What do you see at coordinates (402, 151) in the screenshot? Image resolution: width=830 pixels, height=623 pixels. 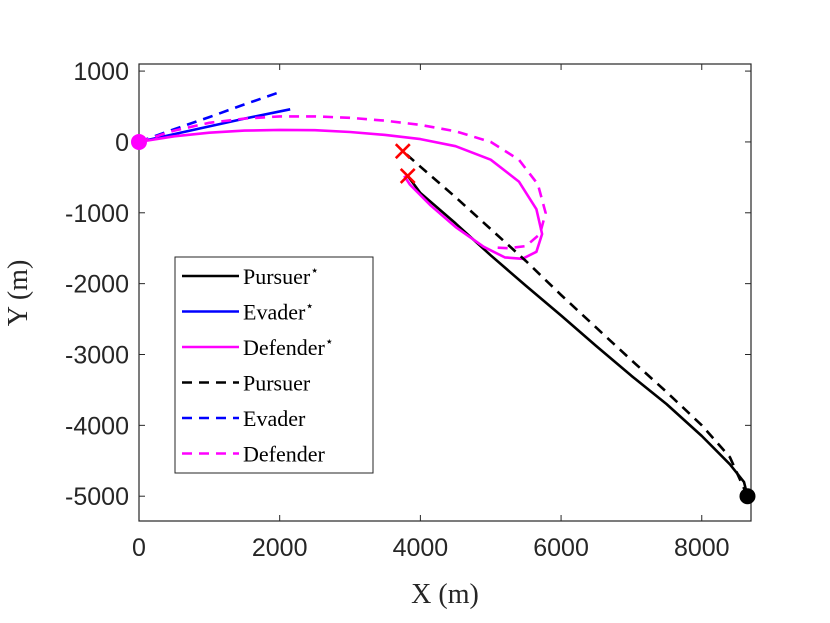 I see `capture-point-baseline-marker` at bounding box center [402, 151].